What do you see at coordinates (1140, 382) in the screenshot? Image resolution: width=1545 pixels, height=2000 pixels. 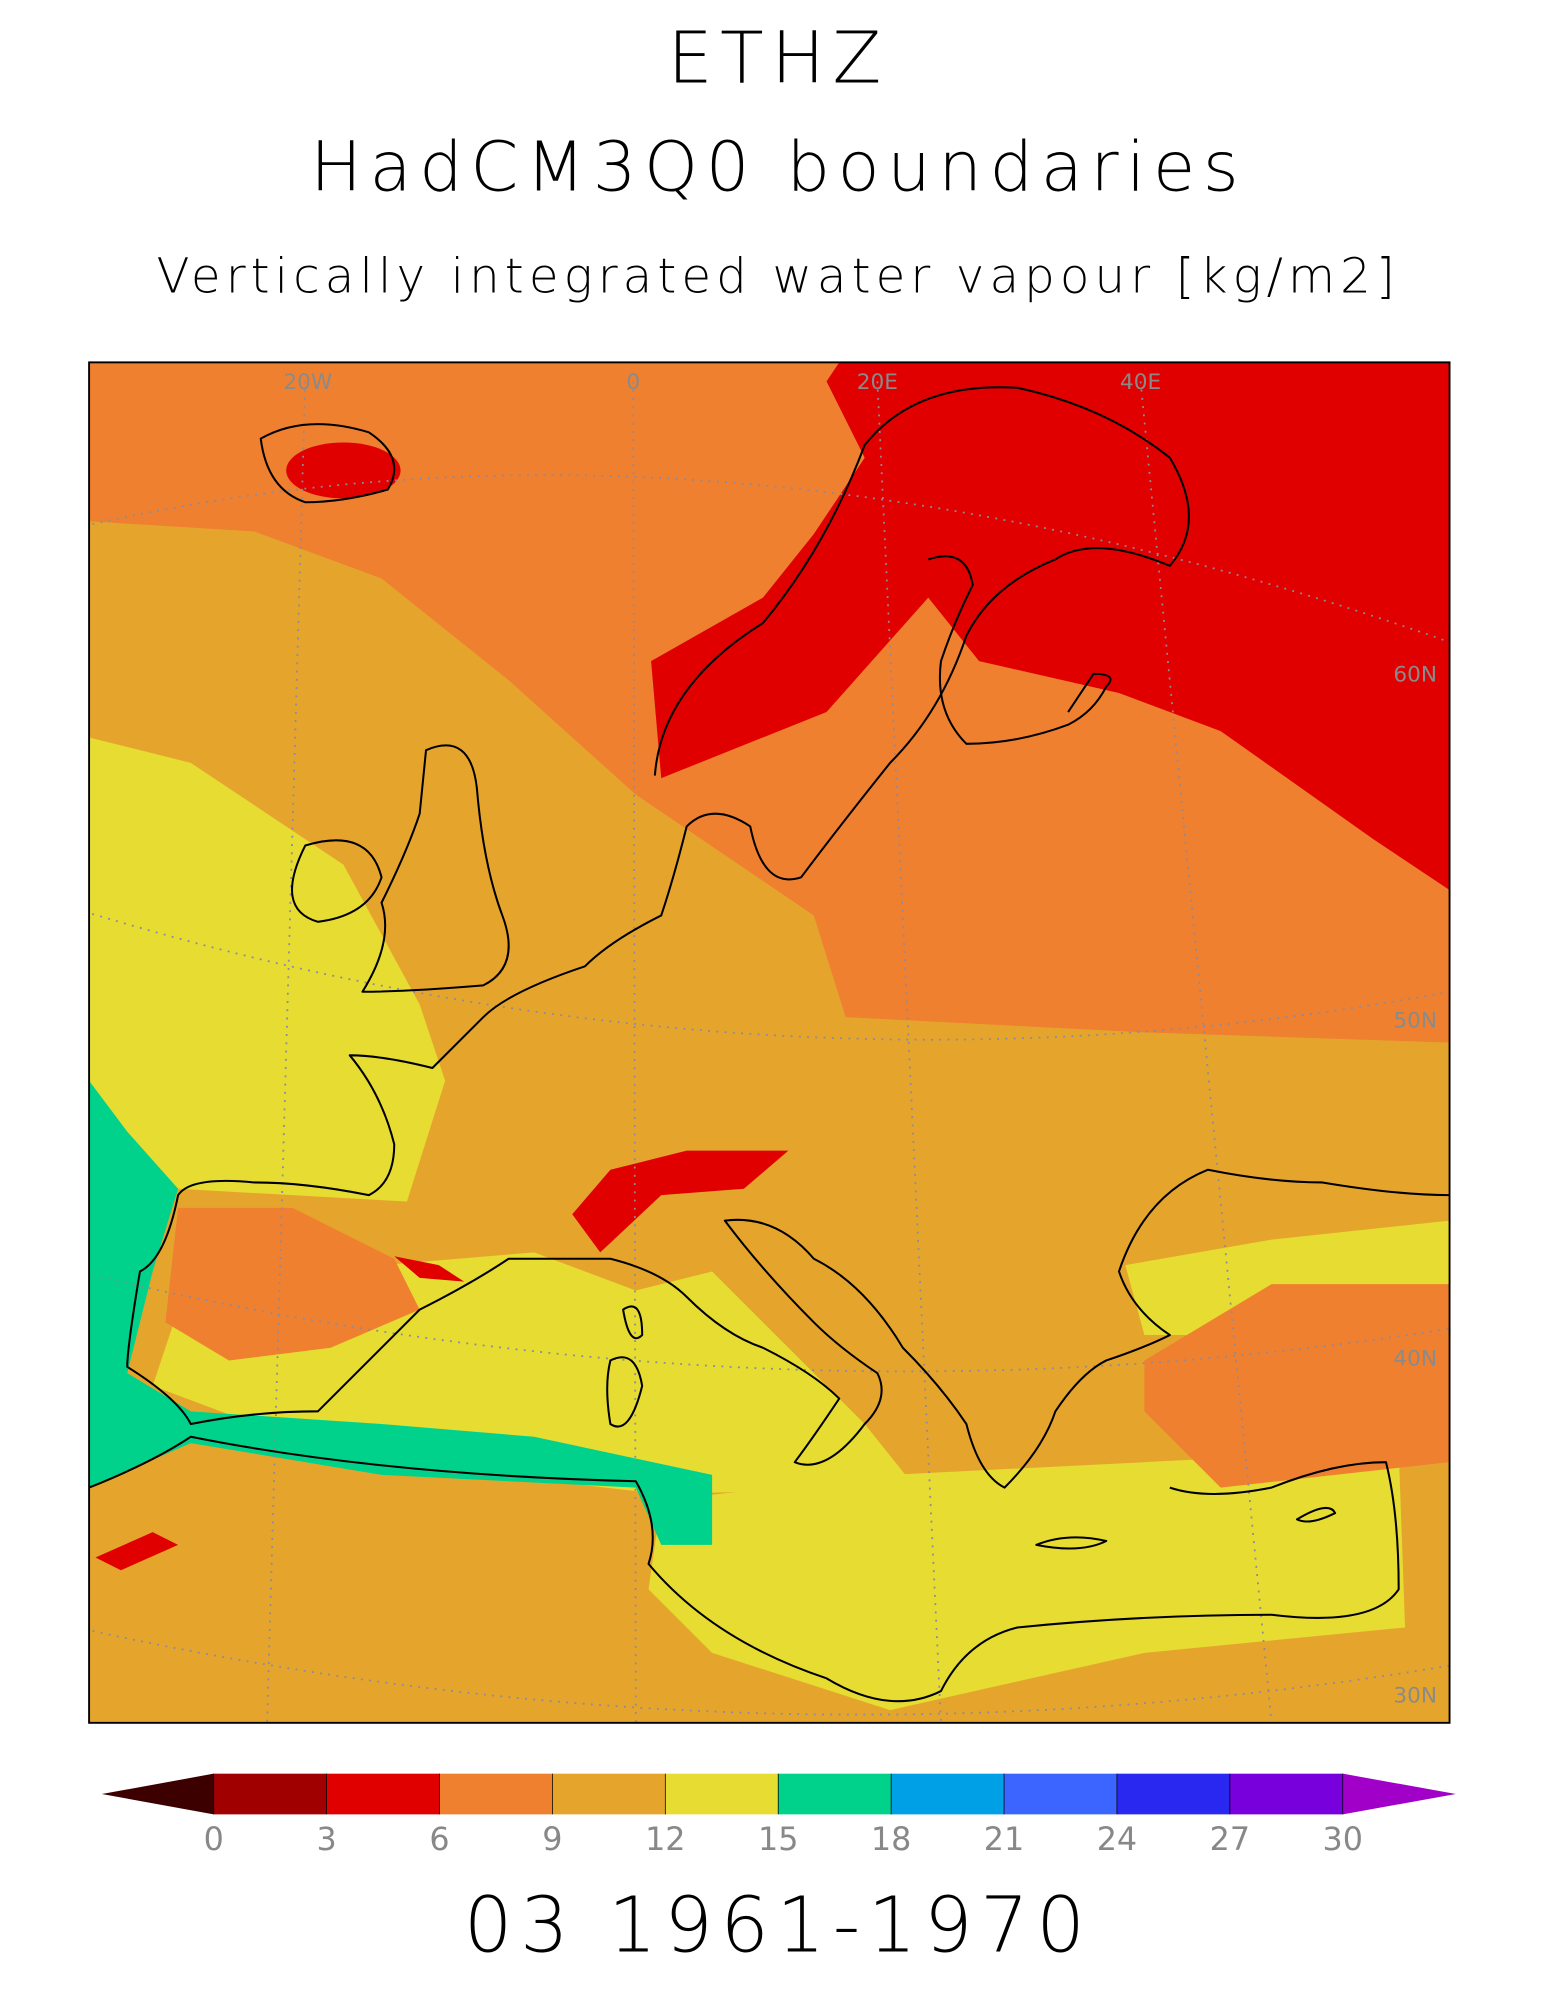 I see `lon-label: 40E` at bounding box center [1140, 382].